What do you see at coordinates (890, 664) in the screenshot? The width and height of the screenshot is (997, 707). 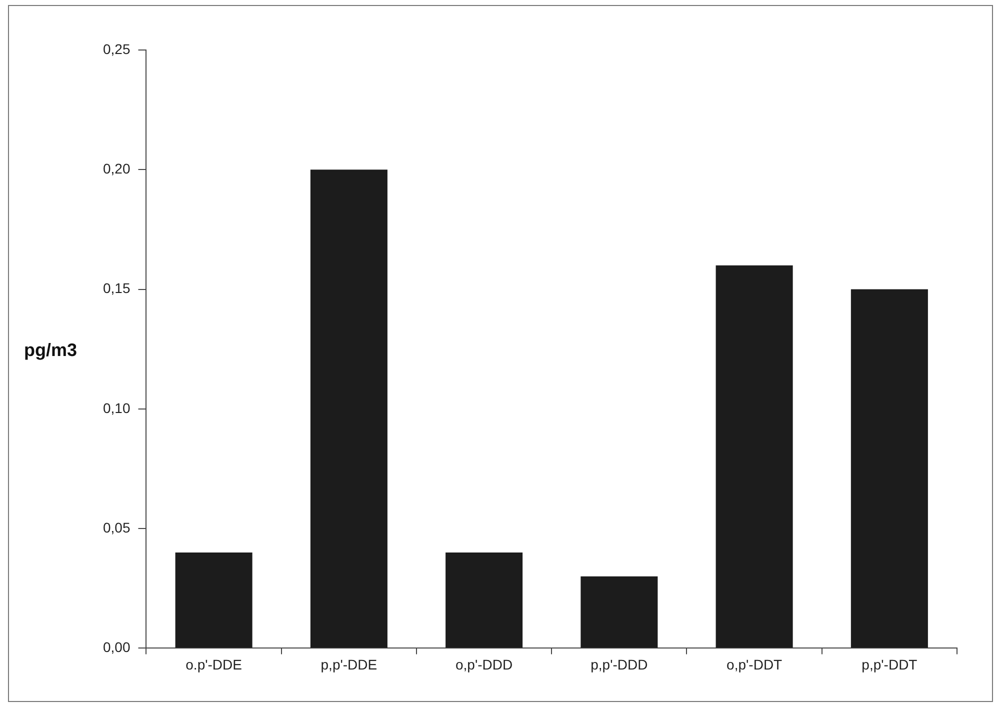 I see `x-tick-label: p,p'-DDT` at bounding box center [890, 664].